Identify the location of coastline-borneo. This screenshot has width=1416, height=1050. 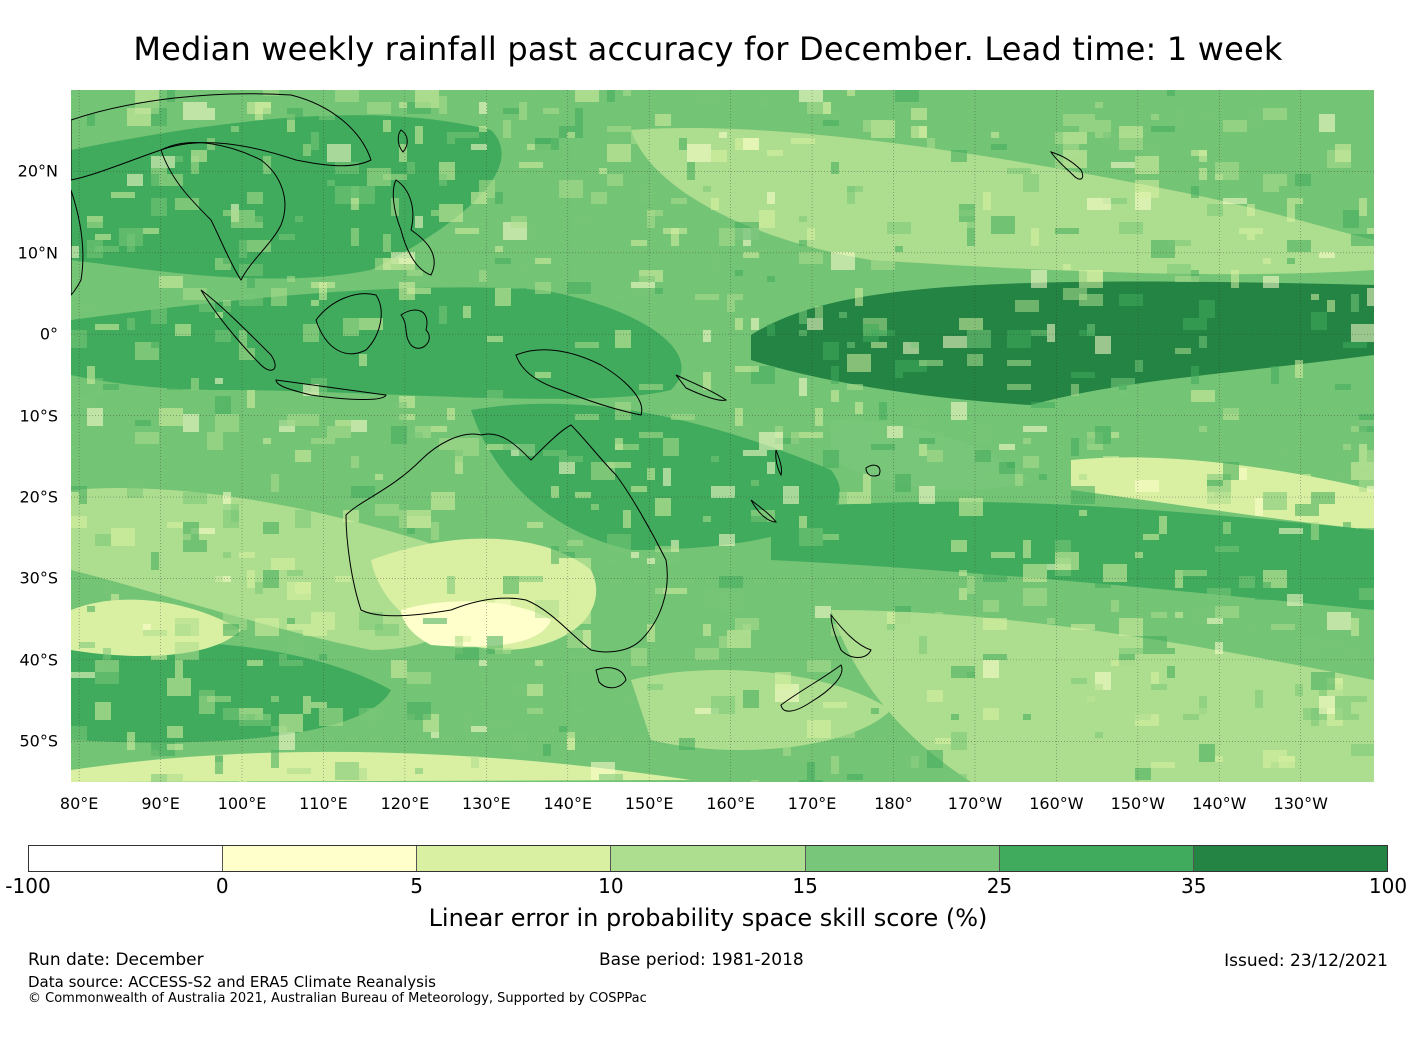
(348, 324).